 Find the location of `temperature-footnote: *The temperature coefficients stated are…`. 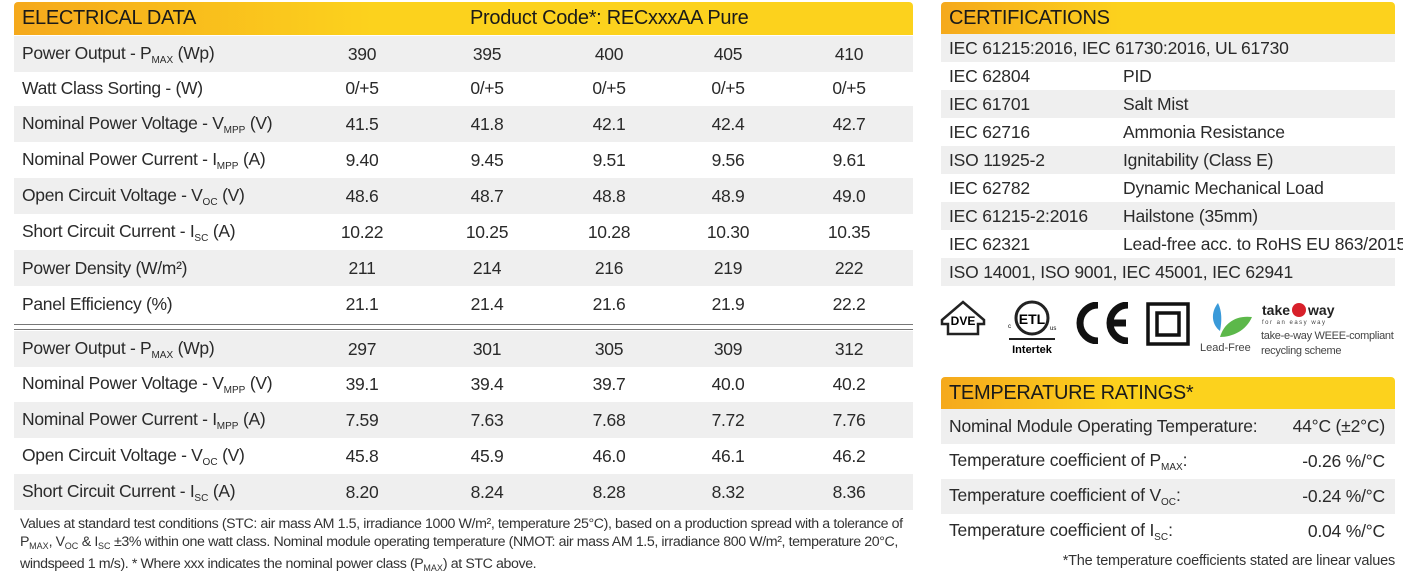

temperature-footnote: *The temperature coefficients stated are… is located at coordinates (1228, 561).